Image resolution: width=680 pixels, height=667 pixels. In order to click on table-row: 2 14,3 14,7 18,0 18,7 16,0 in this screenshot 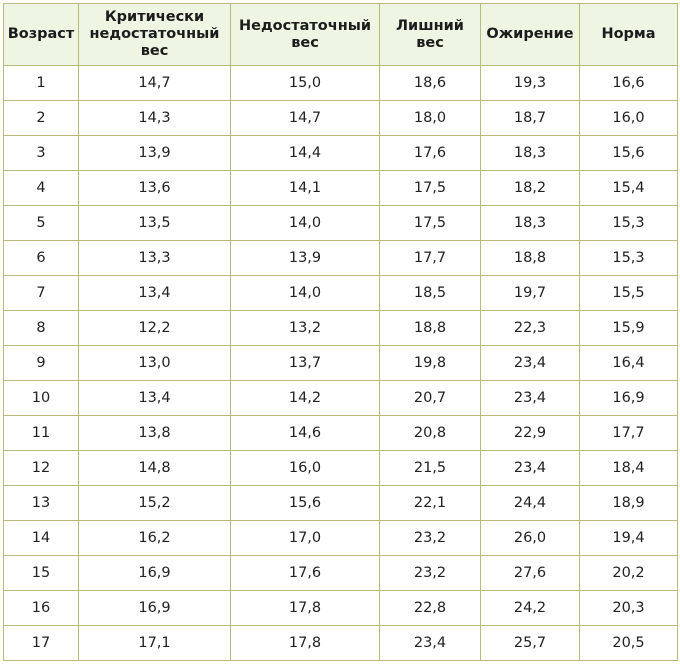, I will do `click(340, 118)`.